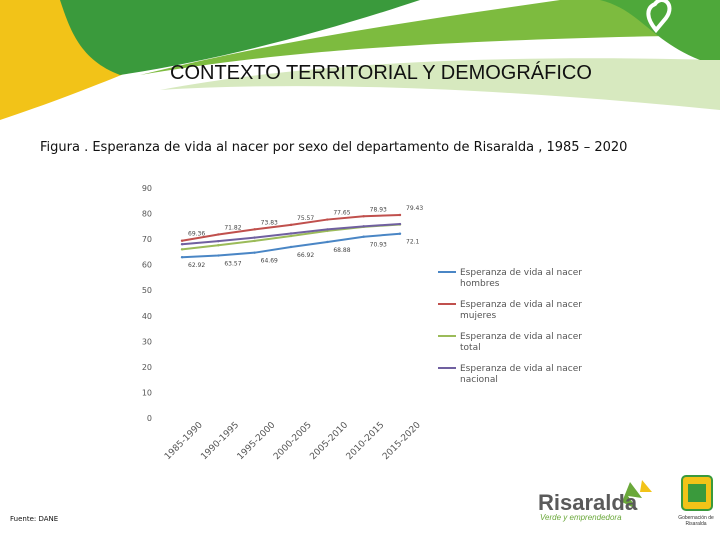 This screenshot has height=540, width=720. I want to click on data-label: 78.93, so click(378, 209).